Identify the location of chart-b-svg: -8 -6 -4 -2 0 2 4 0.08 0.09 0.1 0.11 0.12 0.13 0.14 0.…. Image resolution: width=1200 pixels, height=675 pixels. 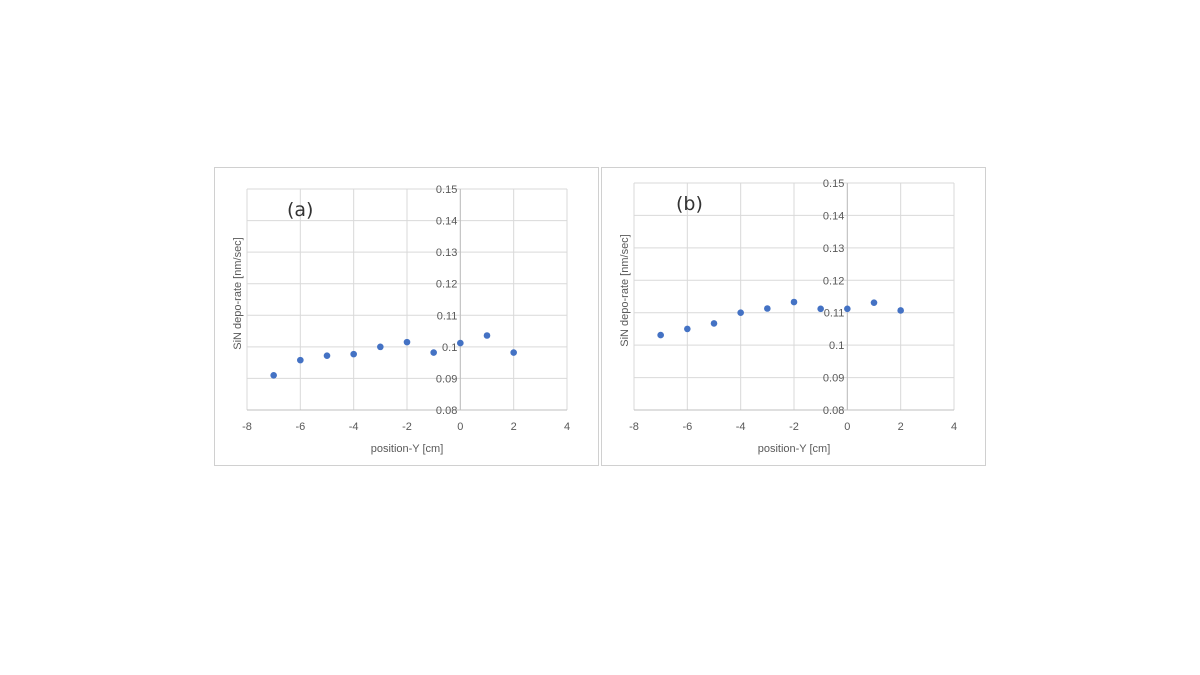
(788, 316).